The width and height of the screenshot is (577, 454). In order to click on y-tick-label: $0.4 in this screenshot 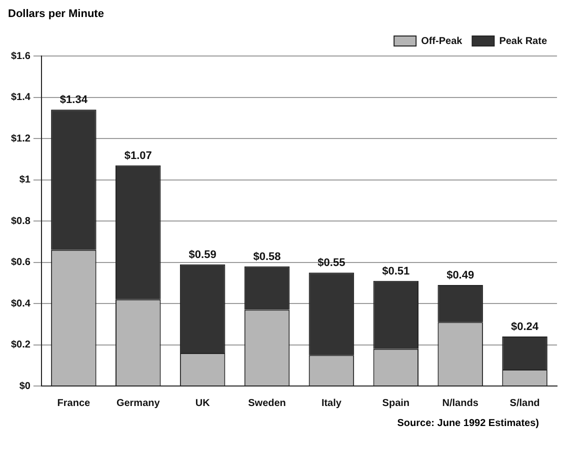, I will do `click(20, 304)`.